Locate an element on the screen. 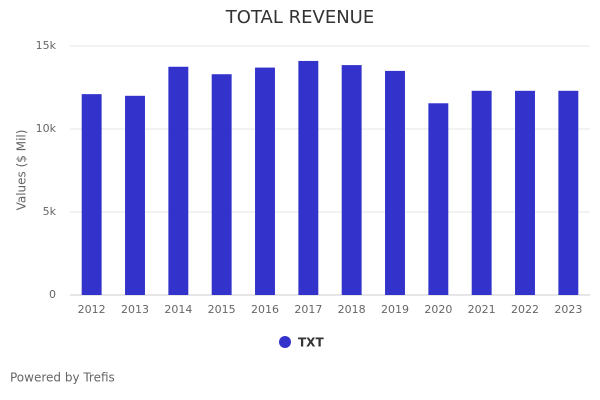 The image size is (600, 400). y-axis-label: Values ($ Mil) is located at coordinates (22, 170).